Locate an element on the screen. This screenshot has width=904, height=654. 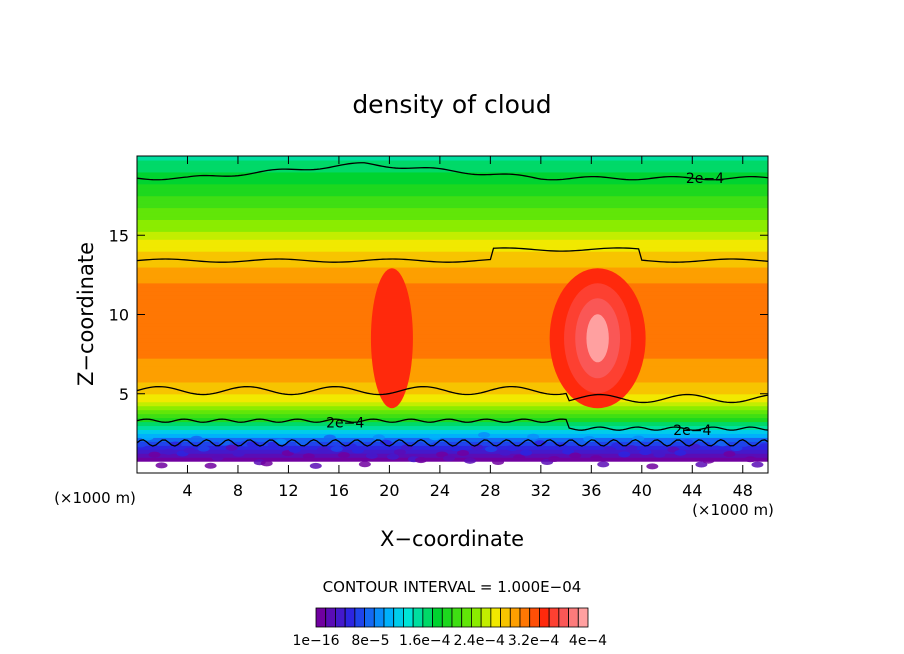
x-tick-label: 36 is located at coordinates (591, 490).